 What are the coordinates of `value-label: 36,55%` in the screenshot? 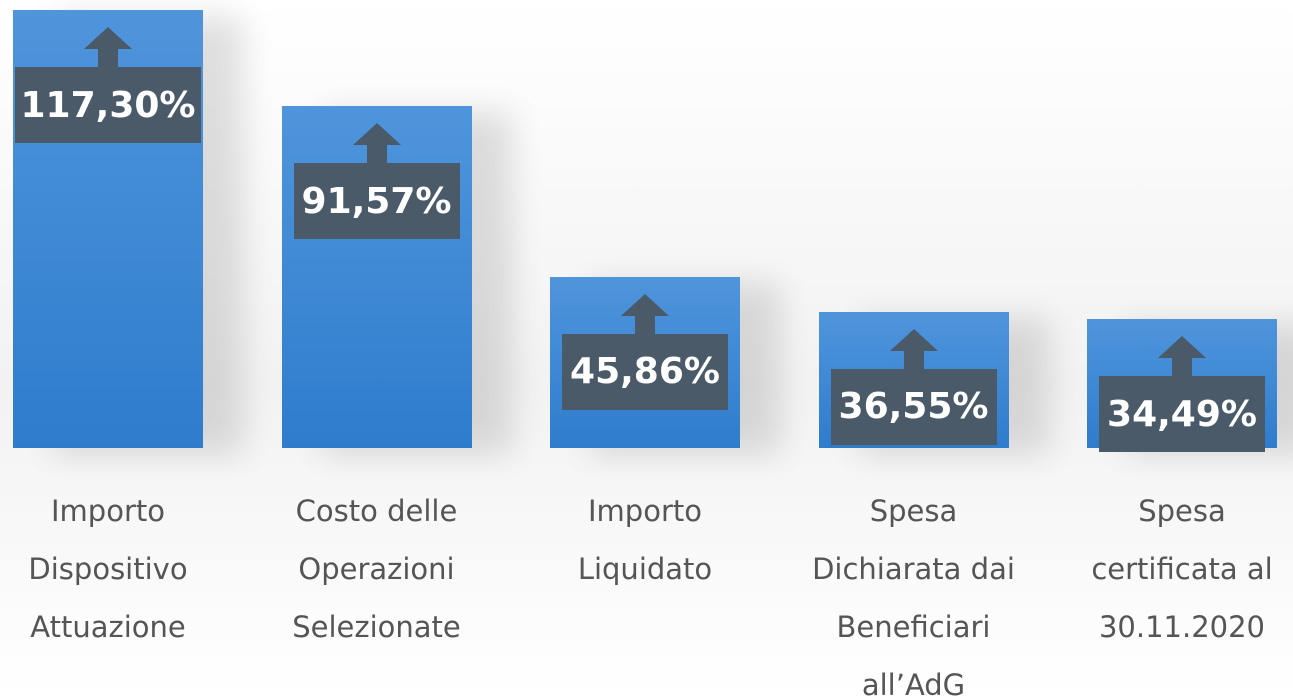 It's located at (913, 406).